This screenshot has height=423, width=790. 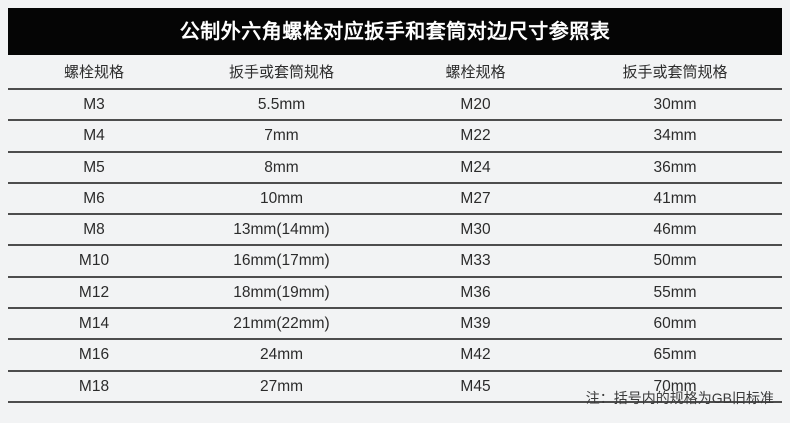 I want to click on table-row: M18 27mm M45 70mm, so click(x=395, y=386).